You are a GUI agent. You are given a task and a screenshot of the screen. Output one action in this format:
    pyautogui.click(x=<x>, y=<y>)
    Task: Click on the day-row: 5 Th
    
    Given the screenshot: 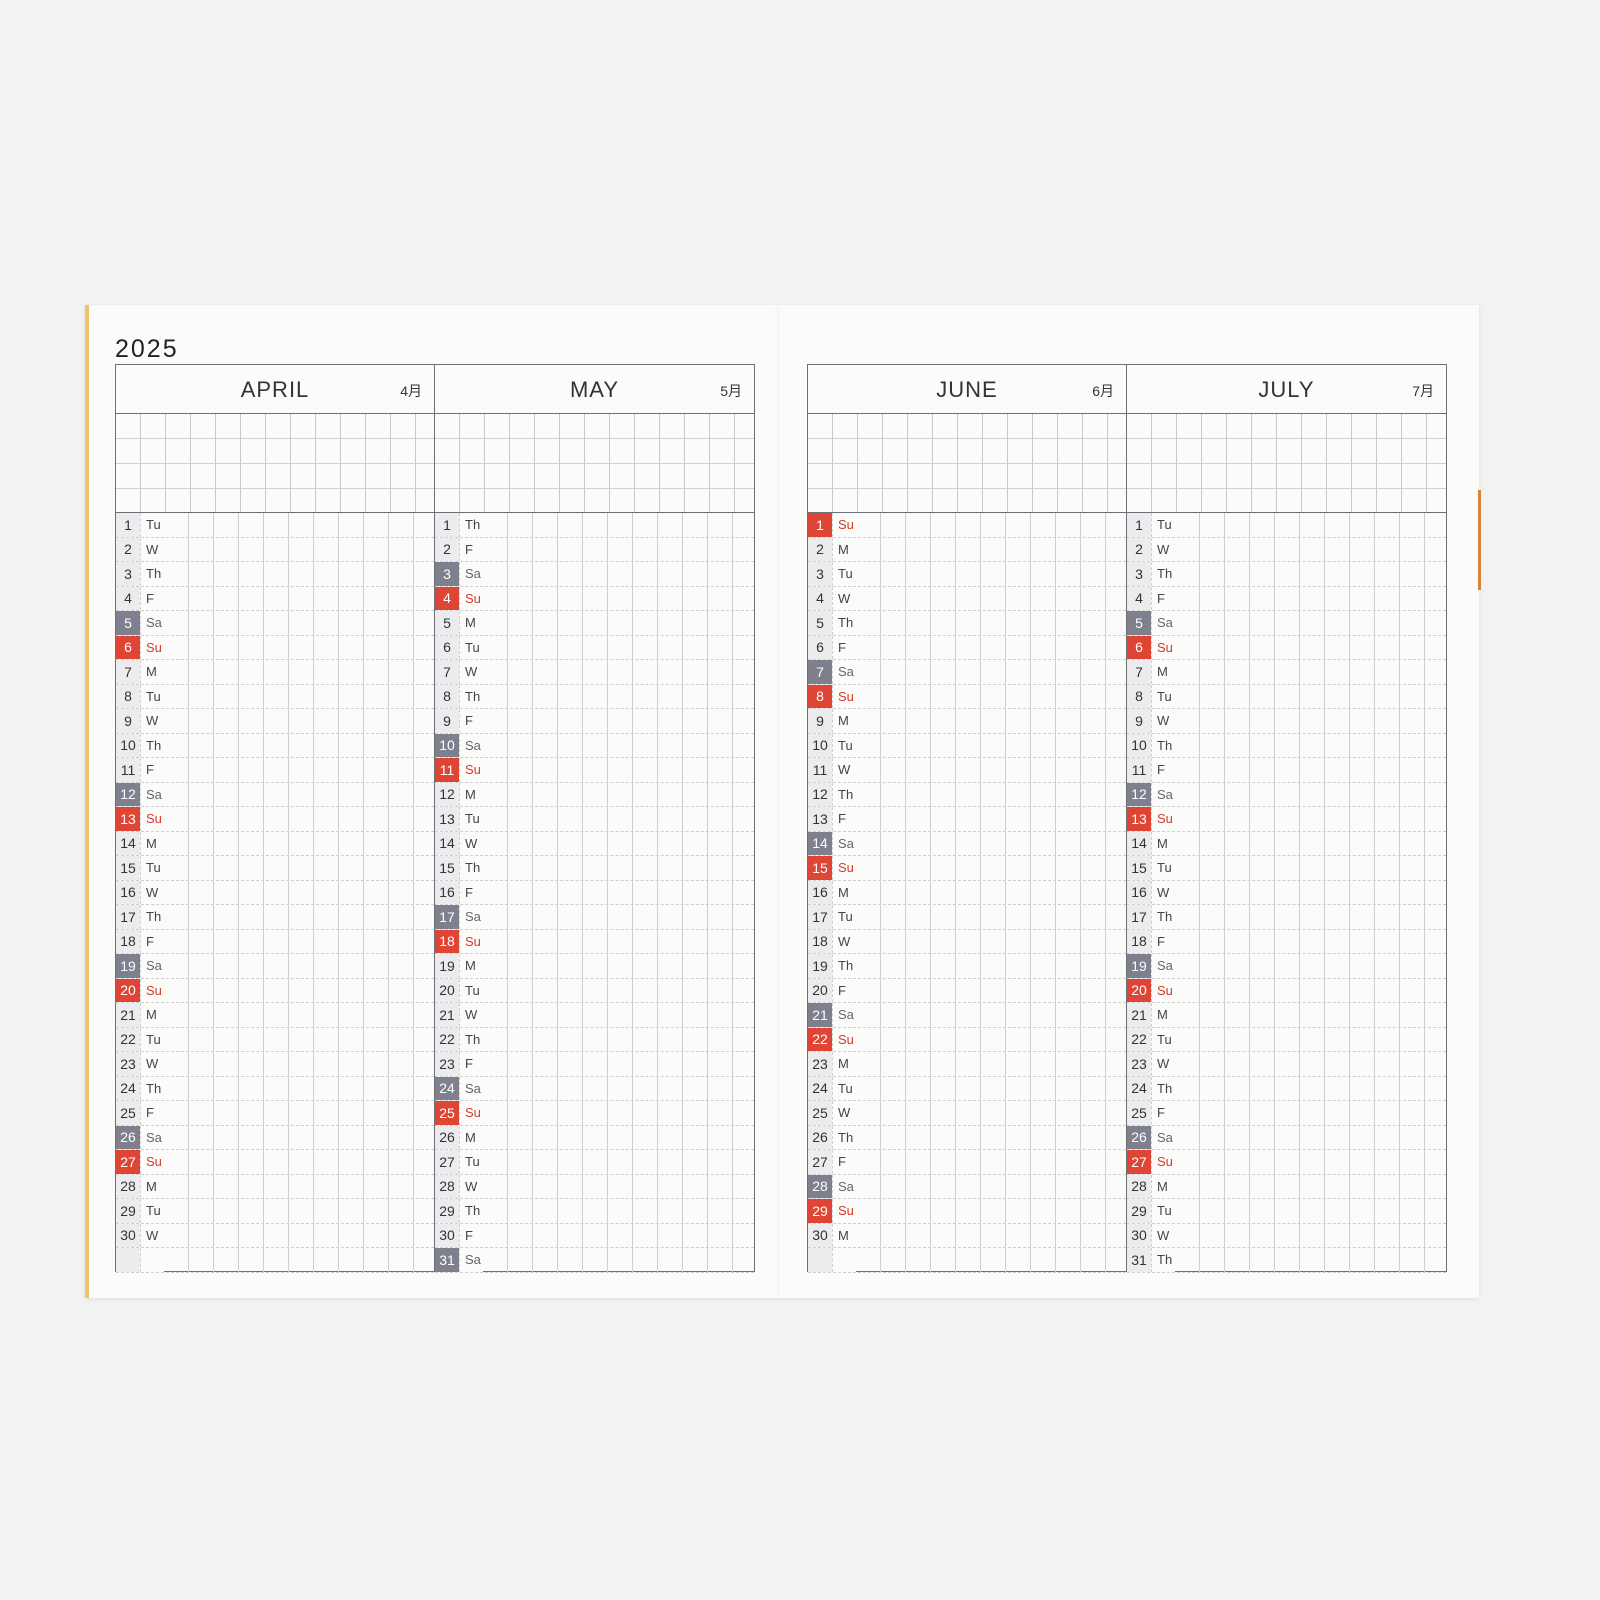 What is the action you would take?
    pyautogui.click(x=967, y=623)
    